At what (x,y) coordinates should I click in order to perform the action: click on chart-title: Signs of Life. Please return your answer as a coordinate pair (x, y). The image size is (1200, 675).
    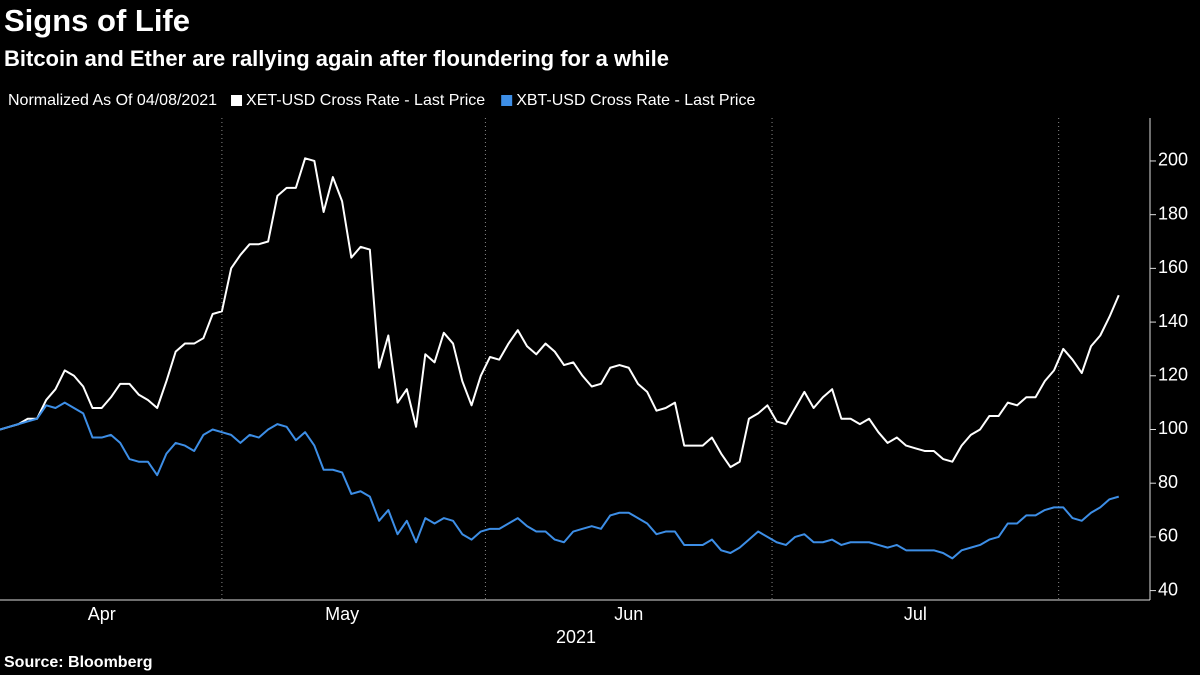
    Looking at the image, I should click on (97, 20).